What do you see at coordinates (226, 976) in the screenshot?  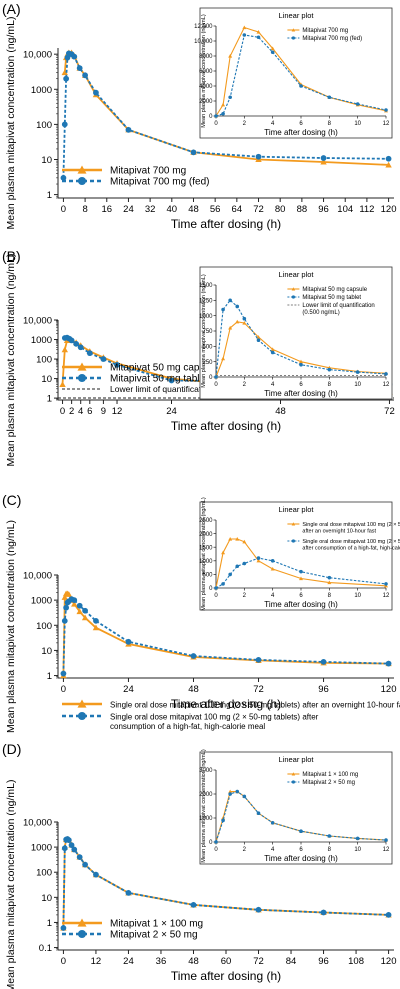 I see `x-axis-label: Time after dosing (h)` at bounding box center [226, 976].